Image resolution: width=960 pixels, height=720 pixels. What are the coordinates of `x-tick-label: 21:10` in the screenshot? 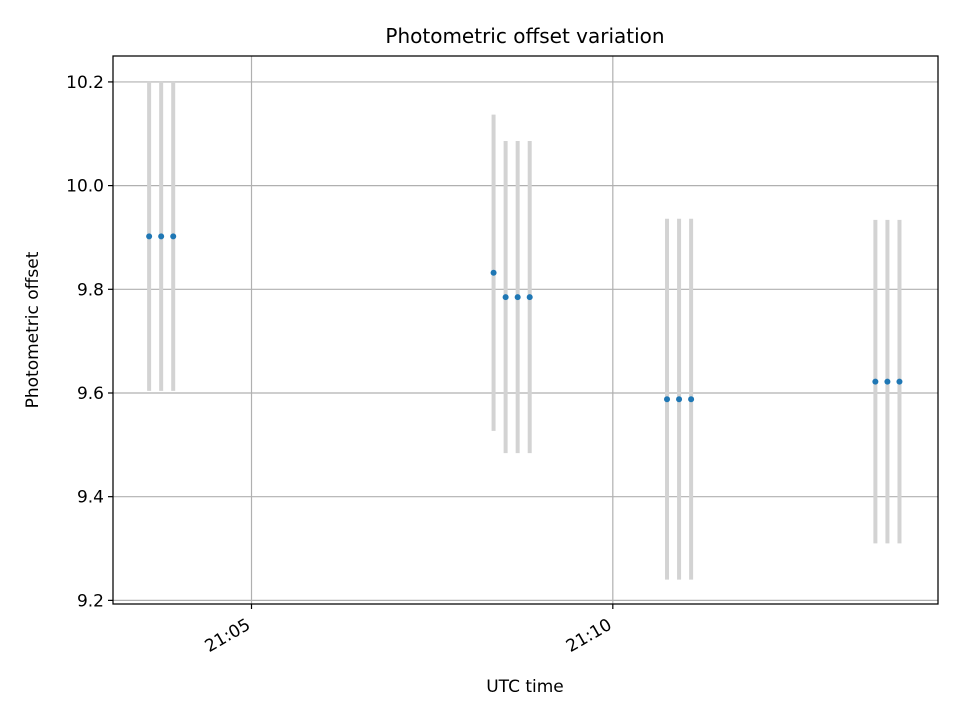 It's located at (589, 636).